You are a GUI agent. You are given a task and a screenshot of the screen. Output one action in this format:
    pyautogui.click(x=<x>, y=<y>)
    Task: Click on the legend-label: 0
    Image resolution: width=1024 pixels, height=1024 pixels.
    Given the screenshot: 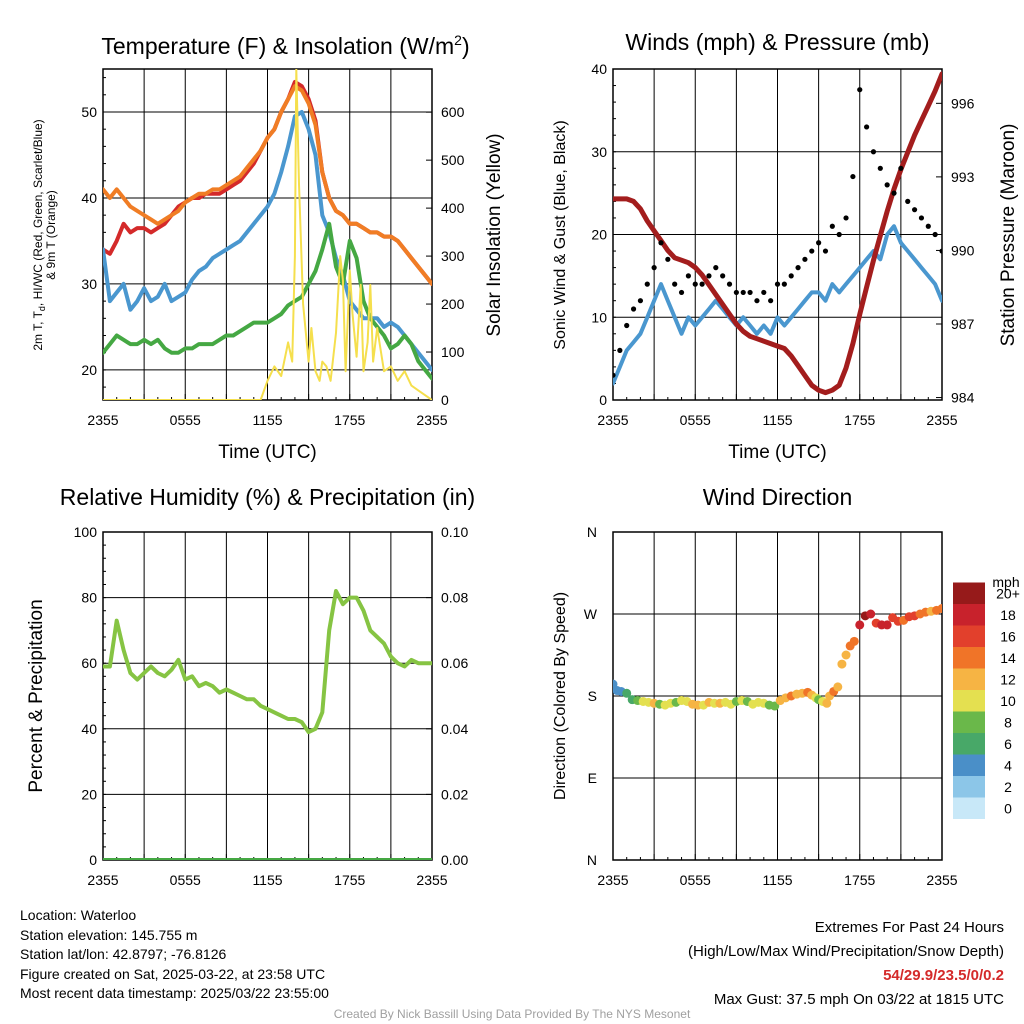 What is the action you would take?
    pyautogui.click(x=1008, y=808)
    